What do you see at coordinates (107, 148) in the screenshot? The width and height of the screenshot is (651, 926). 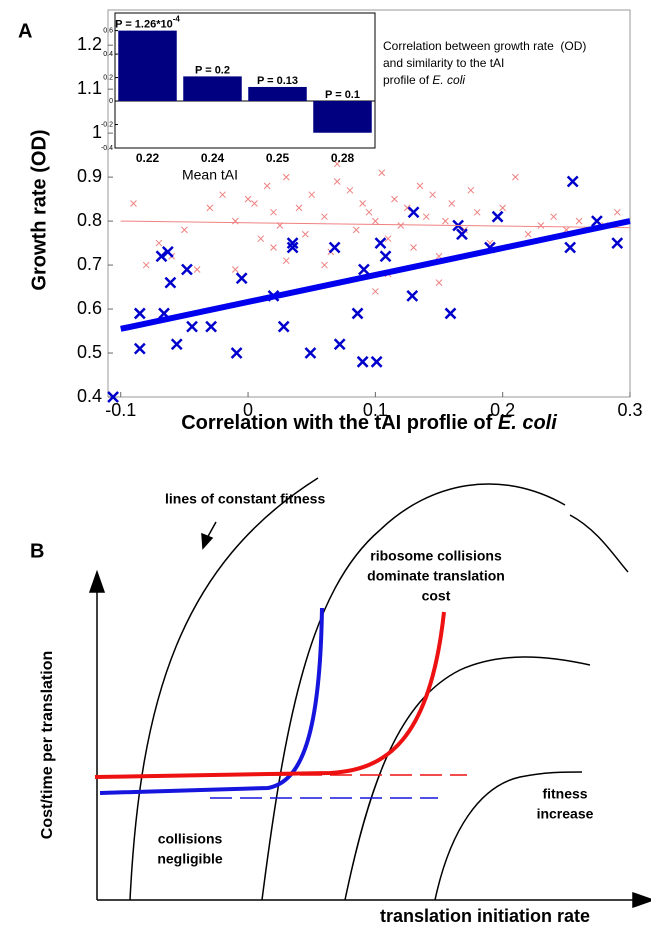 I see `y-tick-label: -0.4` at bounding box center [107, 148].